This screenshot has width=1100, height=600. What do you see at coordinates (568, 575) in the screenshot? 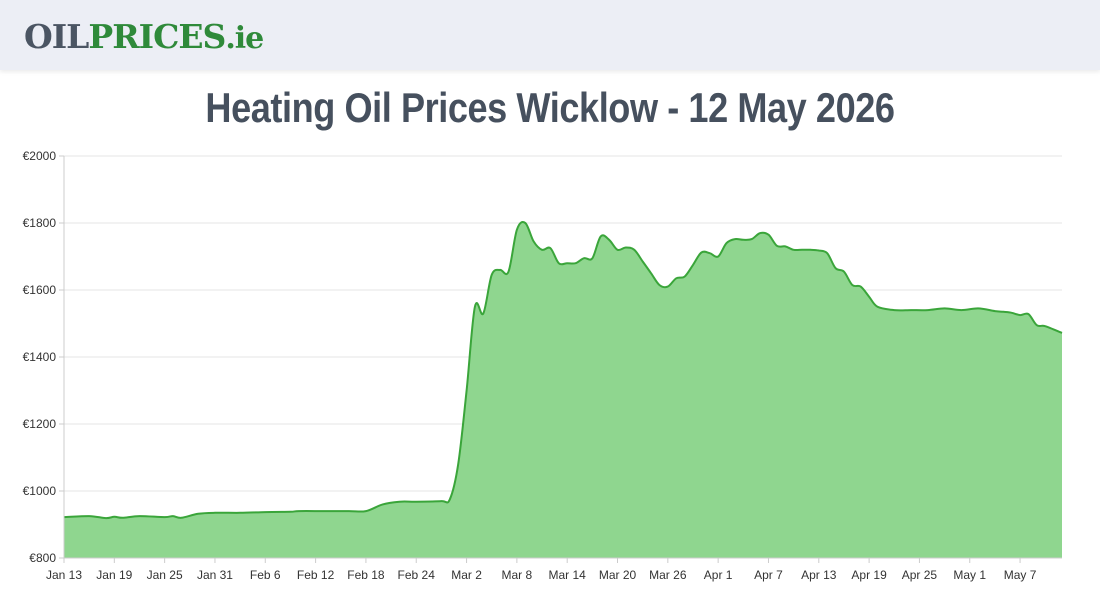
I see `x-tick-label: Mar 14` at bounding box center [568, 575].